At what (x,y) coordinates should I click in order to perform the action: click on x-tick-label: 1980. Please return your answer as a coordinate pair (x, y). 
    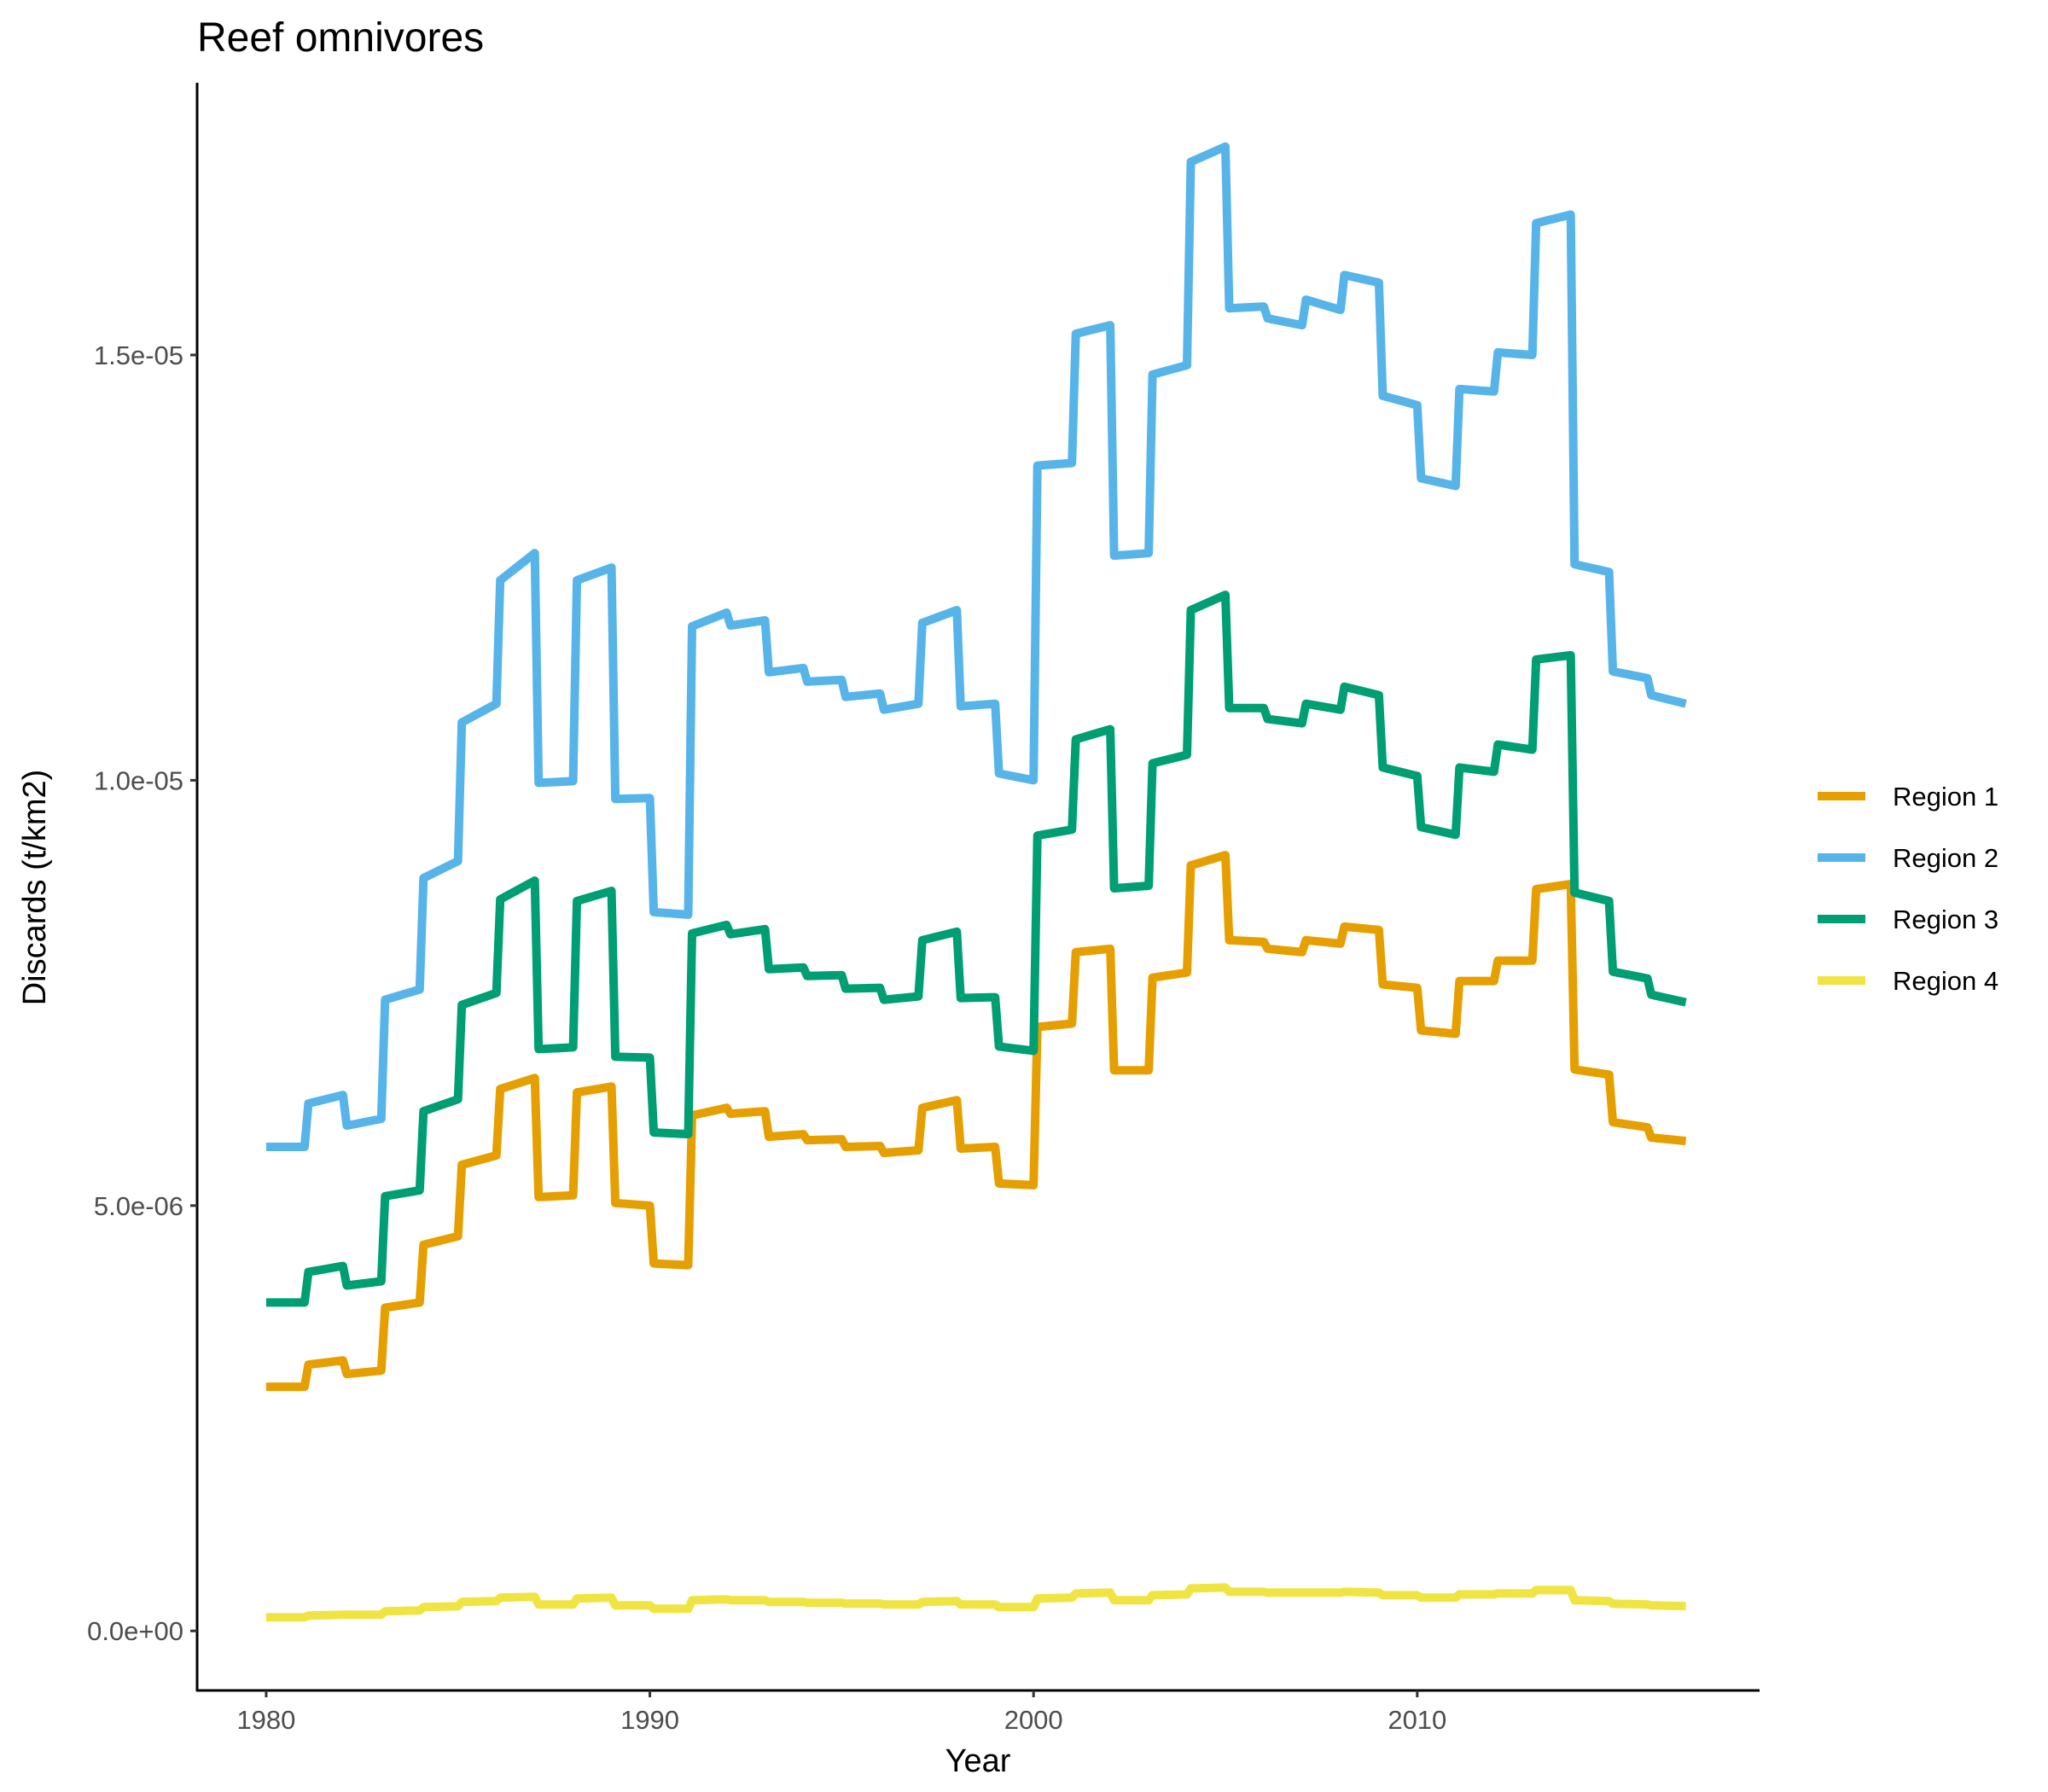
    Looking at the image, I should click on (265, 1720).